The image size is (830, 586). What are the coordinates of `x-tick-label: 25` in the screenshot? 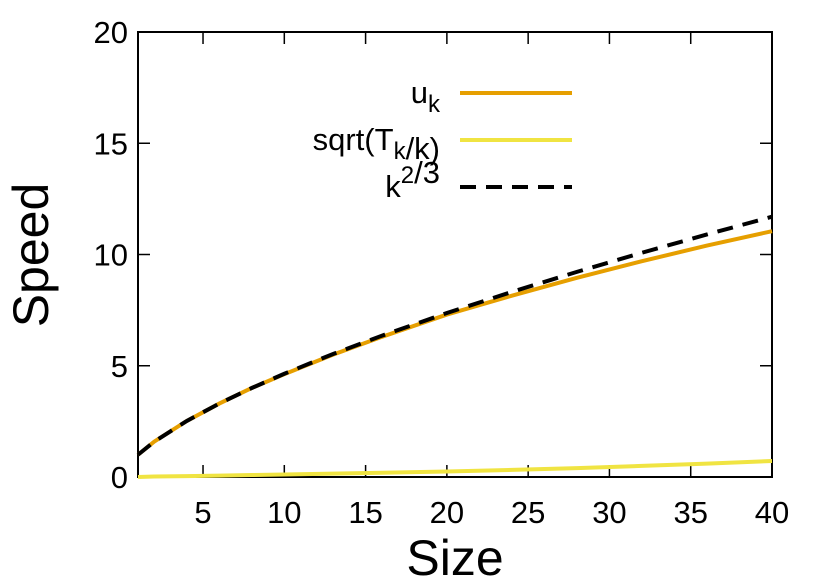 It's located at (528, 512).